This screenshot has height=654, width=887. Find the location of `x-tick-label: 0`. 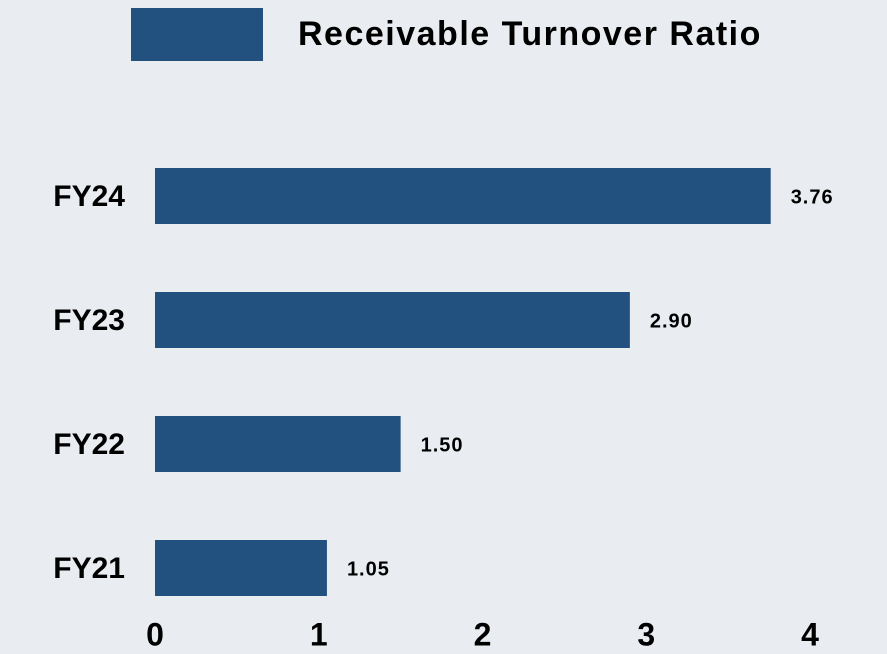

x-tick-label: 0 is located at coordinates (155, 634).